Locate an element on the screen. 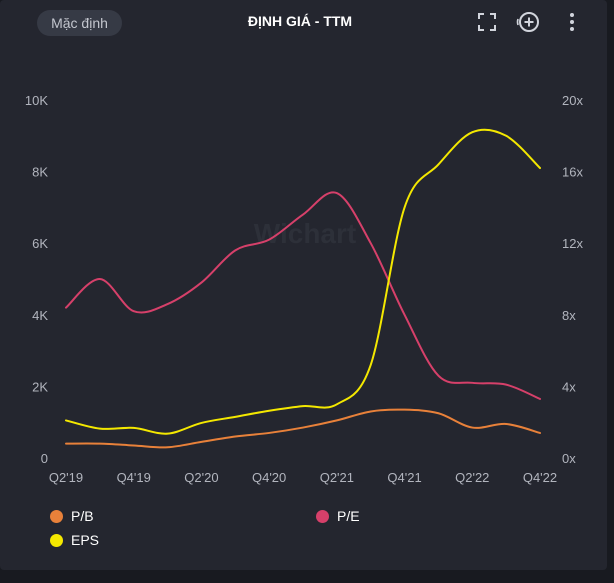  legend-dot-pe is located at coordinates (322, 516).